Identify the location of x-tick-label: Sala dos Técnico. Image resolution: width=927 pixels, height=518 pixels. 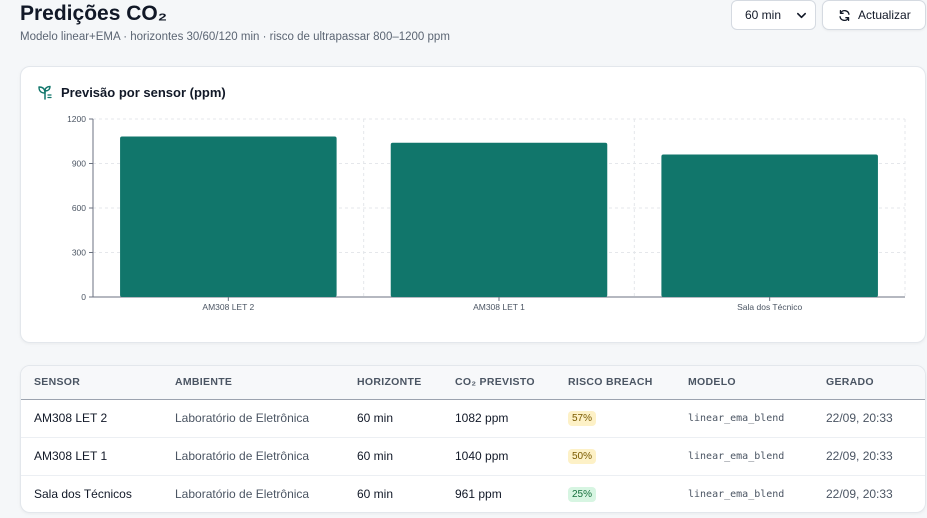
(769, 307).